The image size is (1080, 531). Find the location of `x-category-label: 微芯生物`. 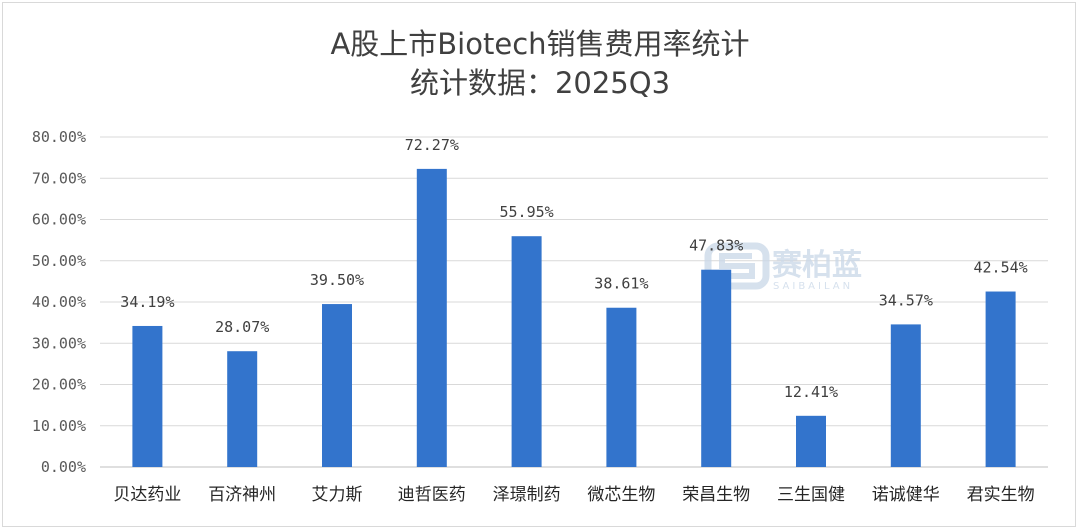

x-category-label: 微芯生物 is located at coordinates (621, 495).